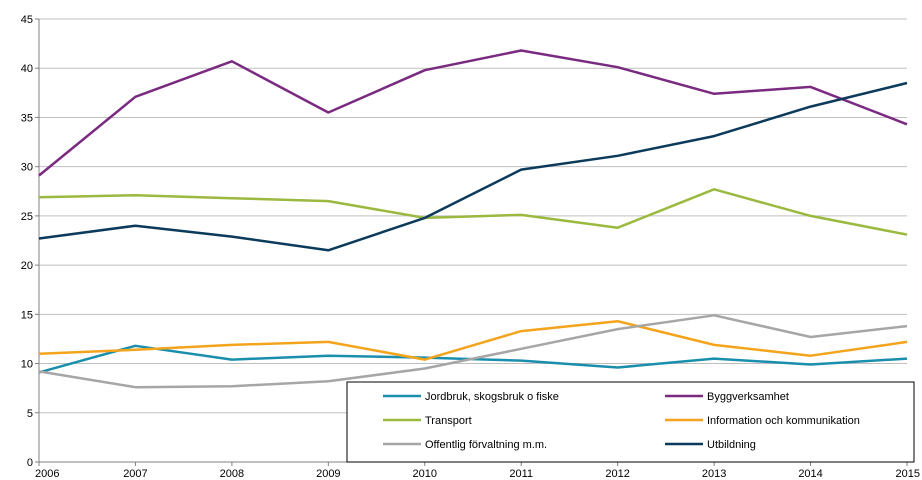 This screenshot has height=480, width=922. I want to click on x-tick-label: 2012, so click(617, 474).